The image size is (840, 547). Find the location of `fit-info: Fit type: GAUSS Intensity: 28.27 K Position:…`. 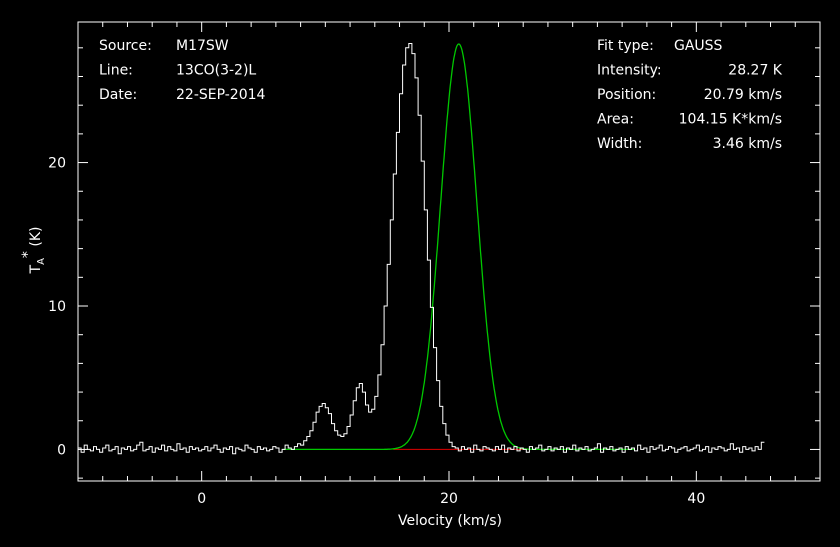

fit-info: Fit type: GAUSS Intensity: 28.27 K Position:… is located at coordinates (690, 95).